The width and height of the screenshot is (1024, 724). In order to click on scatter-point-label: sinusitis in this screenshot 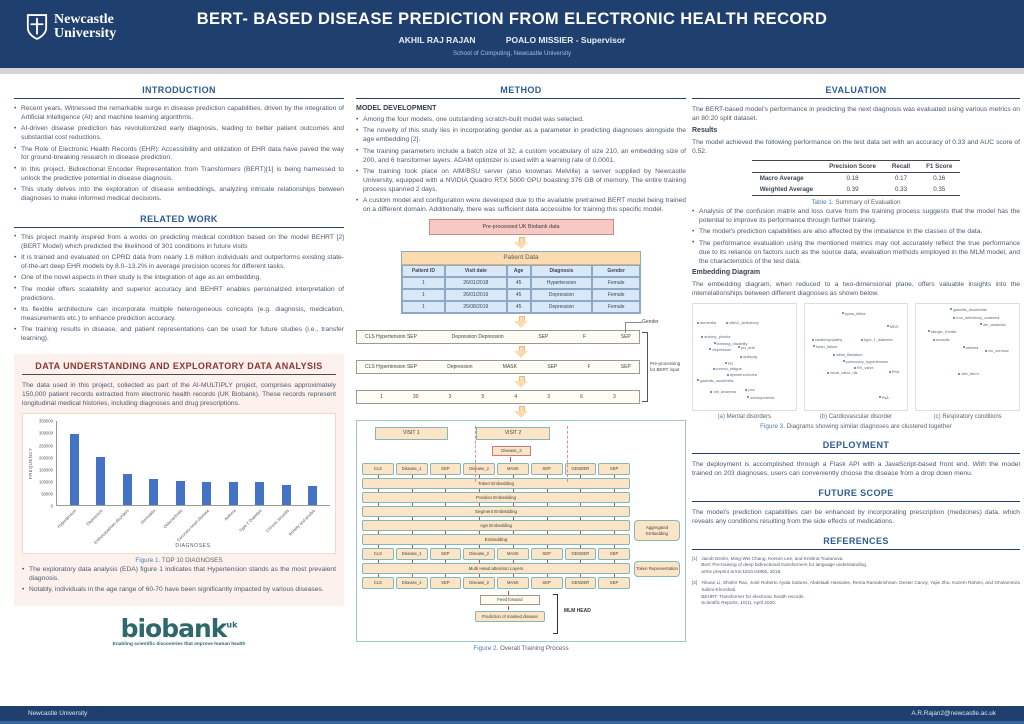, I will do `click(942, 340)`.